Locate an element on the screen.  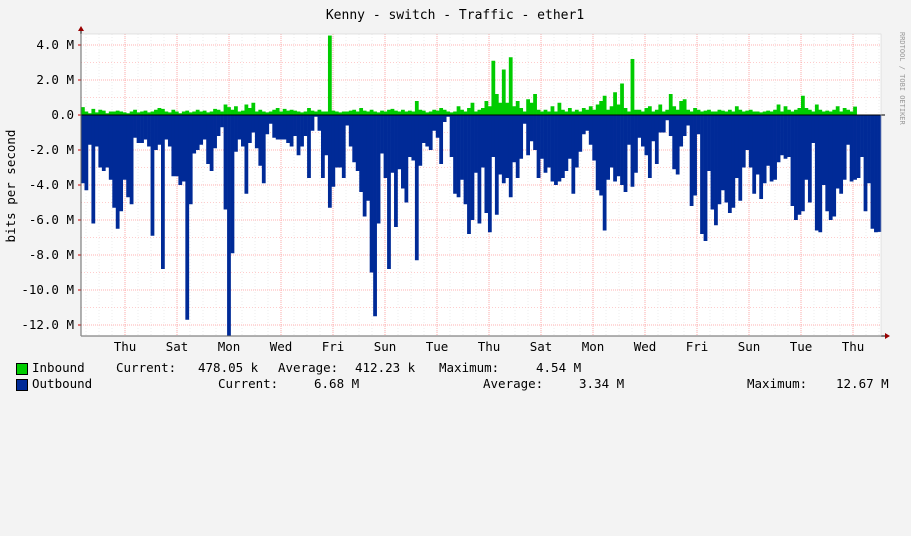
outbound-current-value: 6.68 M is located at coordinates (337, 383).